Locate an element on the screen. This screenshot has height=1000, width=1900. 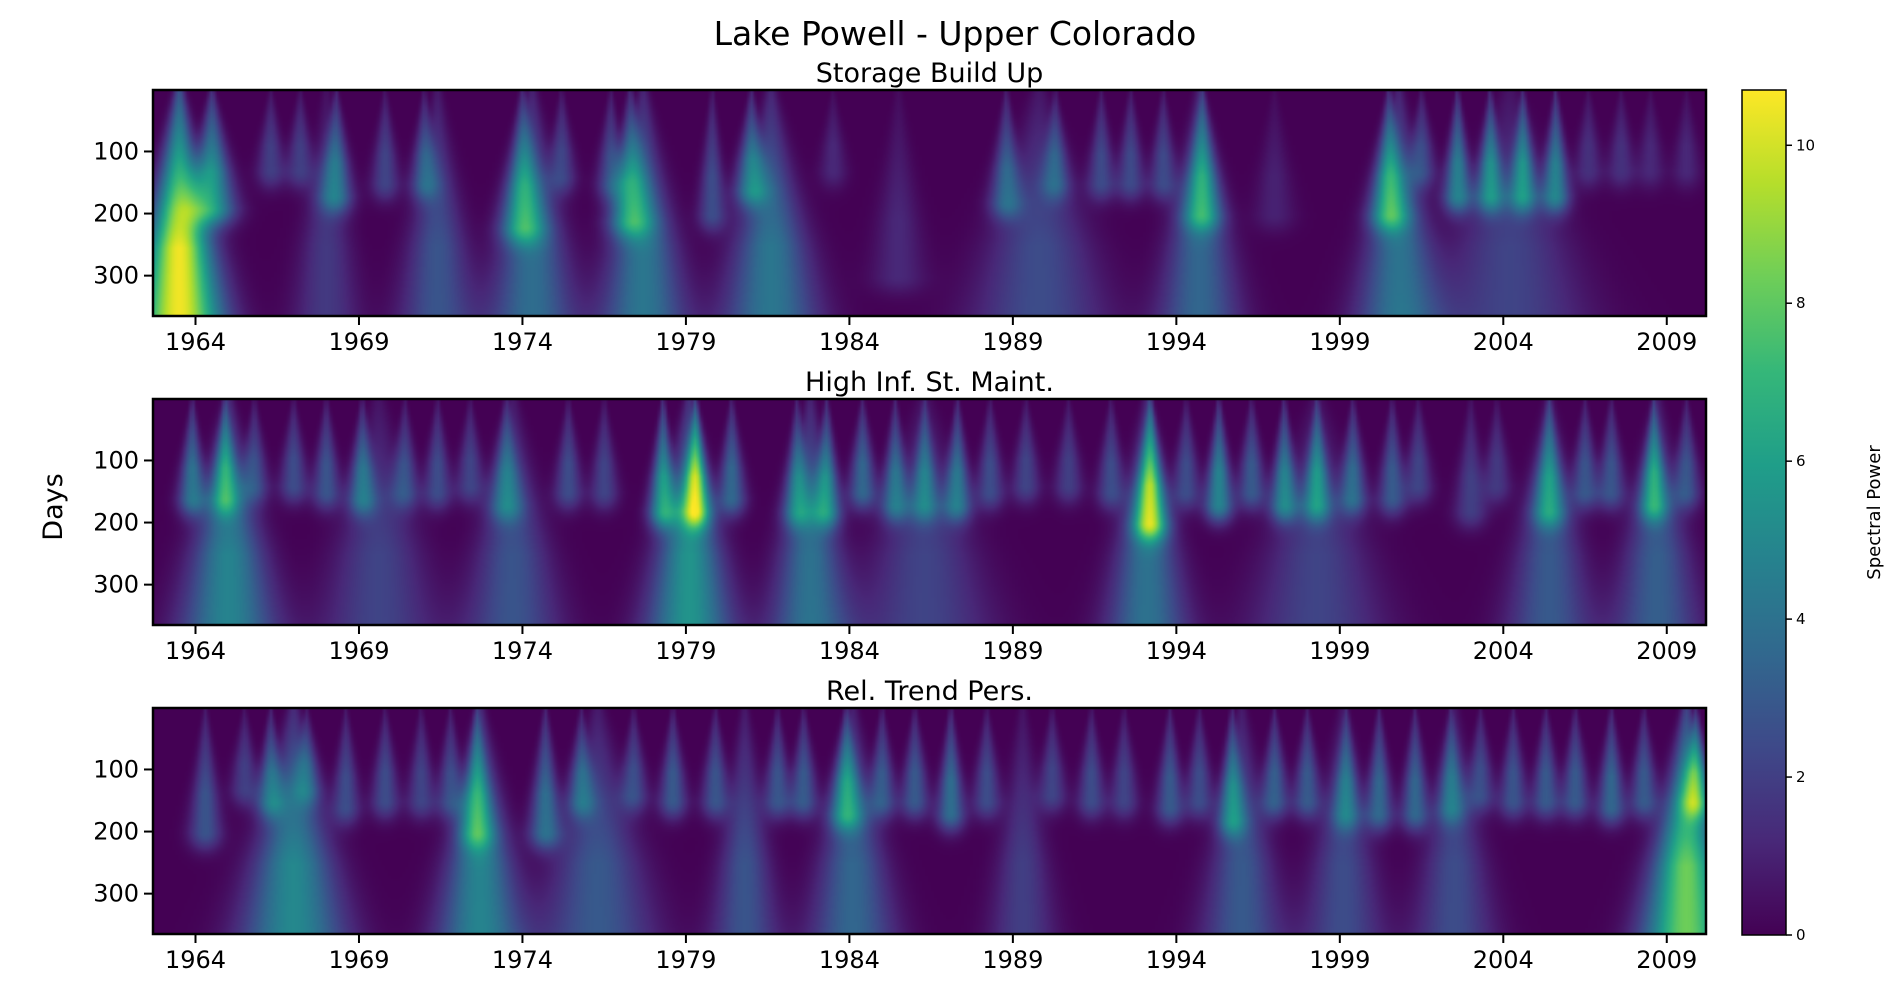
colorbar: 0 2 4 6 8 10 Spectral Power is located at coordinates (1813, 516).